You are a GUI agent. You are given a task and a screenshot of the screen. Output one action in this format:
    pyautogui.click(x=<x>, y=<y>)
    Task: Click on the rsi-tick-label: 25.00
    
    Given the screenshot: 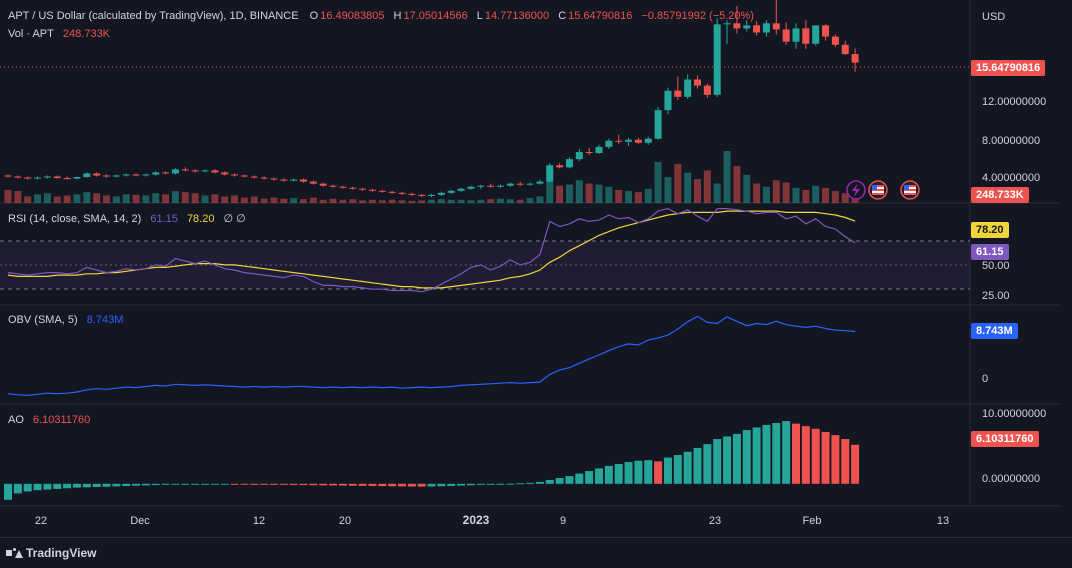 What is the action you would take?
    pyautogui.click(x=996, y=296)
    